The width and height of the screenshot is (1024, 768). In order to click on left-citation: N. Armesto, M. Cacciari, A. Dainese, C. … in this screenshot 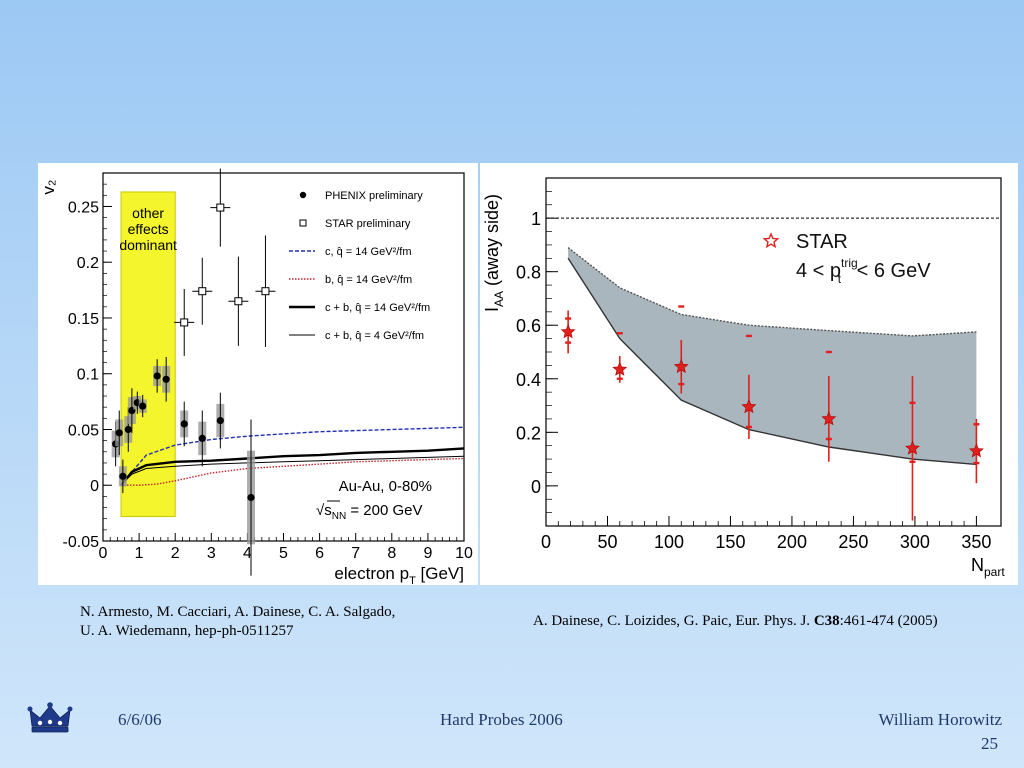, I will do `click(237, 622)`.